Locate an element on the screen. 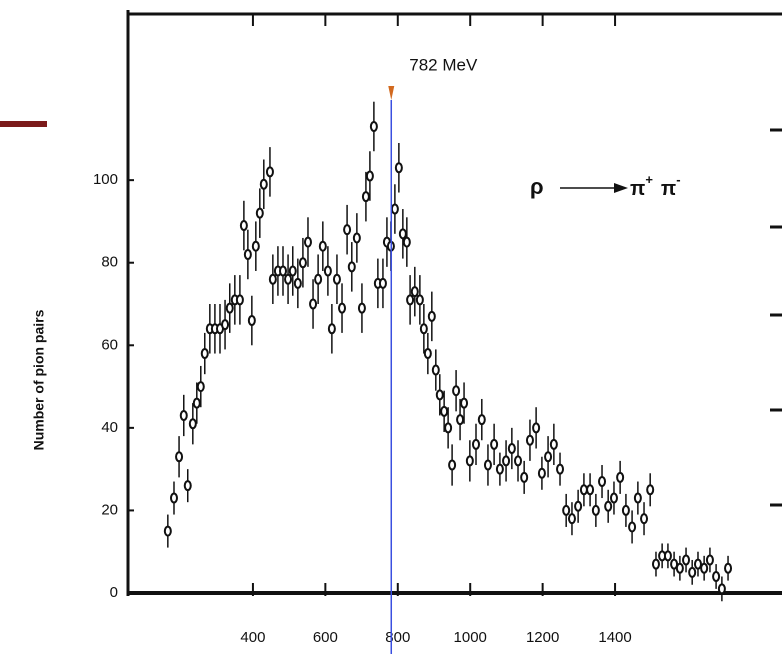 The image size is (782, 654). reaction-particle: ρ is located at coordinates (537, 186).